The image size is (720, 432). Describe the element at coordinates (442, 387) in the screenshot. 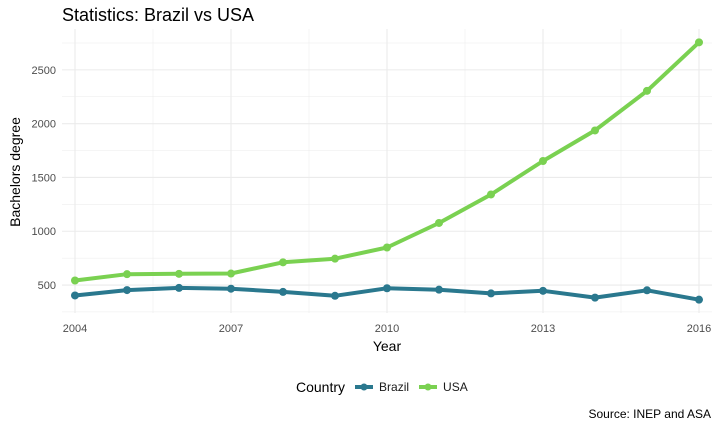

I see `legend-item-usa: USA` at that location.